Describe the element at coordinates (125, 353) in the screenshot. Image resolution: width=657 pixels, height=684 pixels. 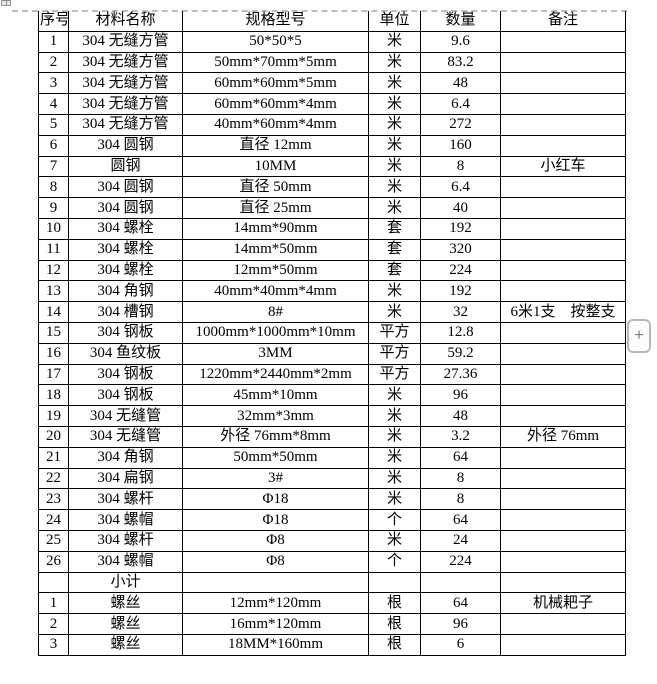
I see `cell-material: 304 鱼纹板` at that location.